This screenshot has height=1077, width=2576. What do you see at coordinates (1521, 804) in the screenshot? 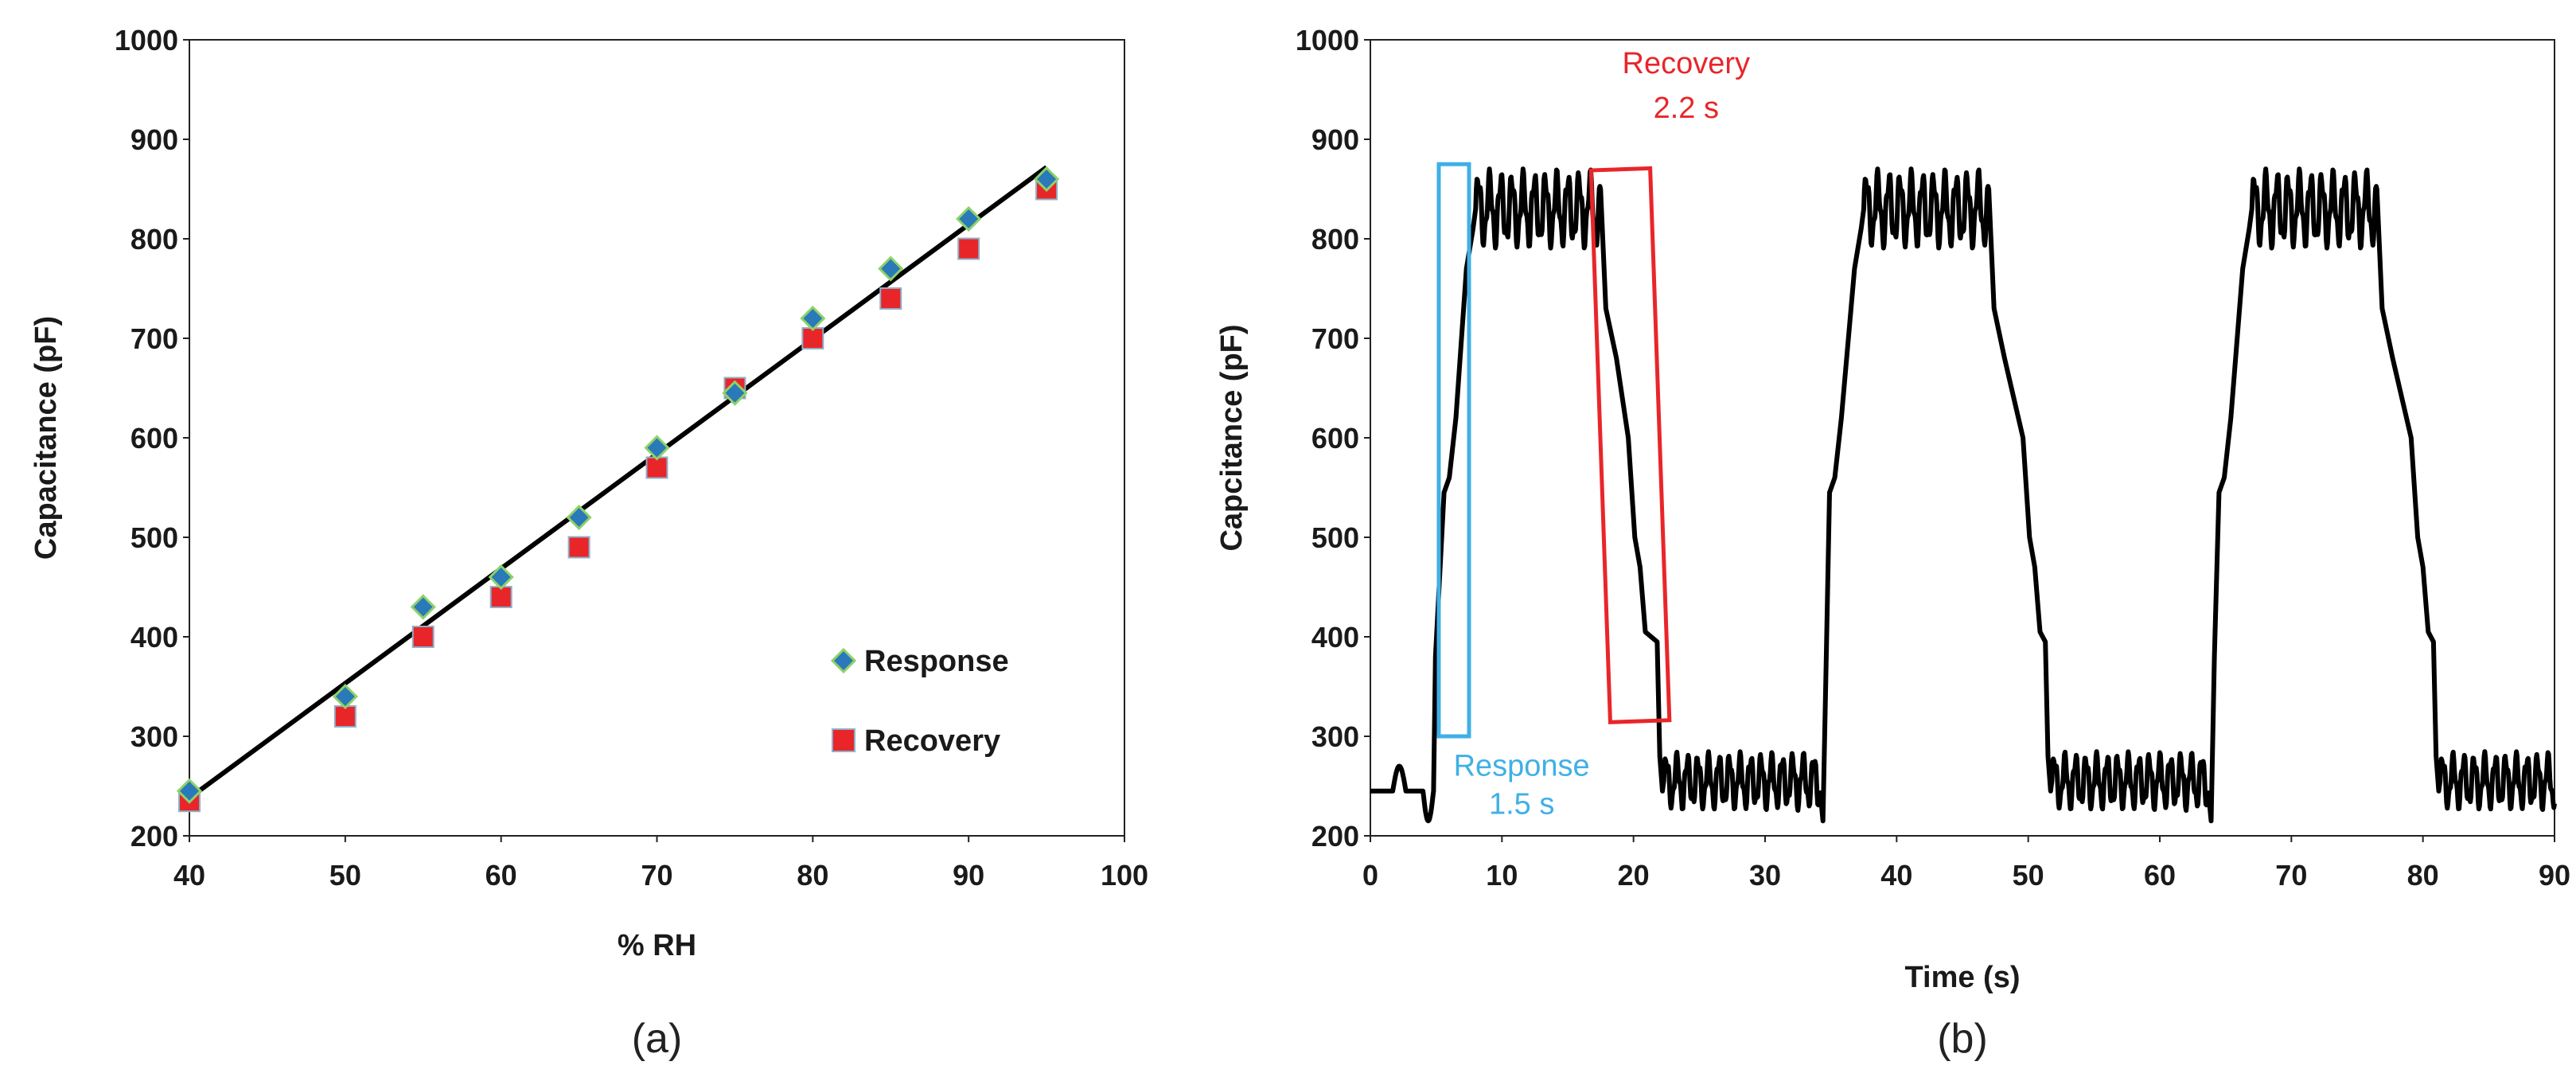
I see `response-time-value: 1.5 s` at bounding box center [1521, 804].